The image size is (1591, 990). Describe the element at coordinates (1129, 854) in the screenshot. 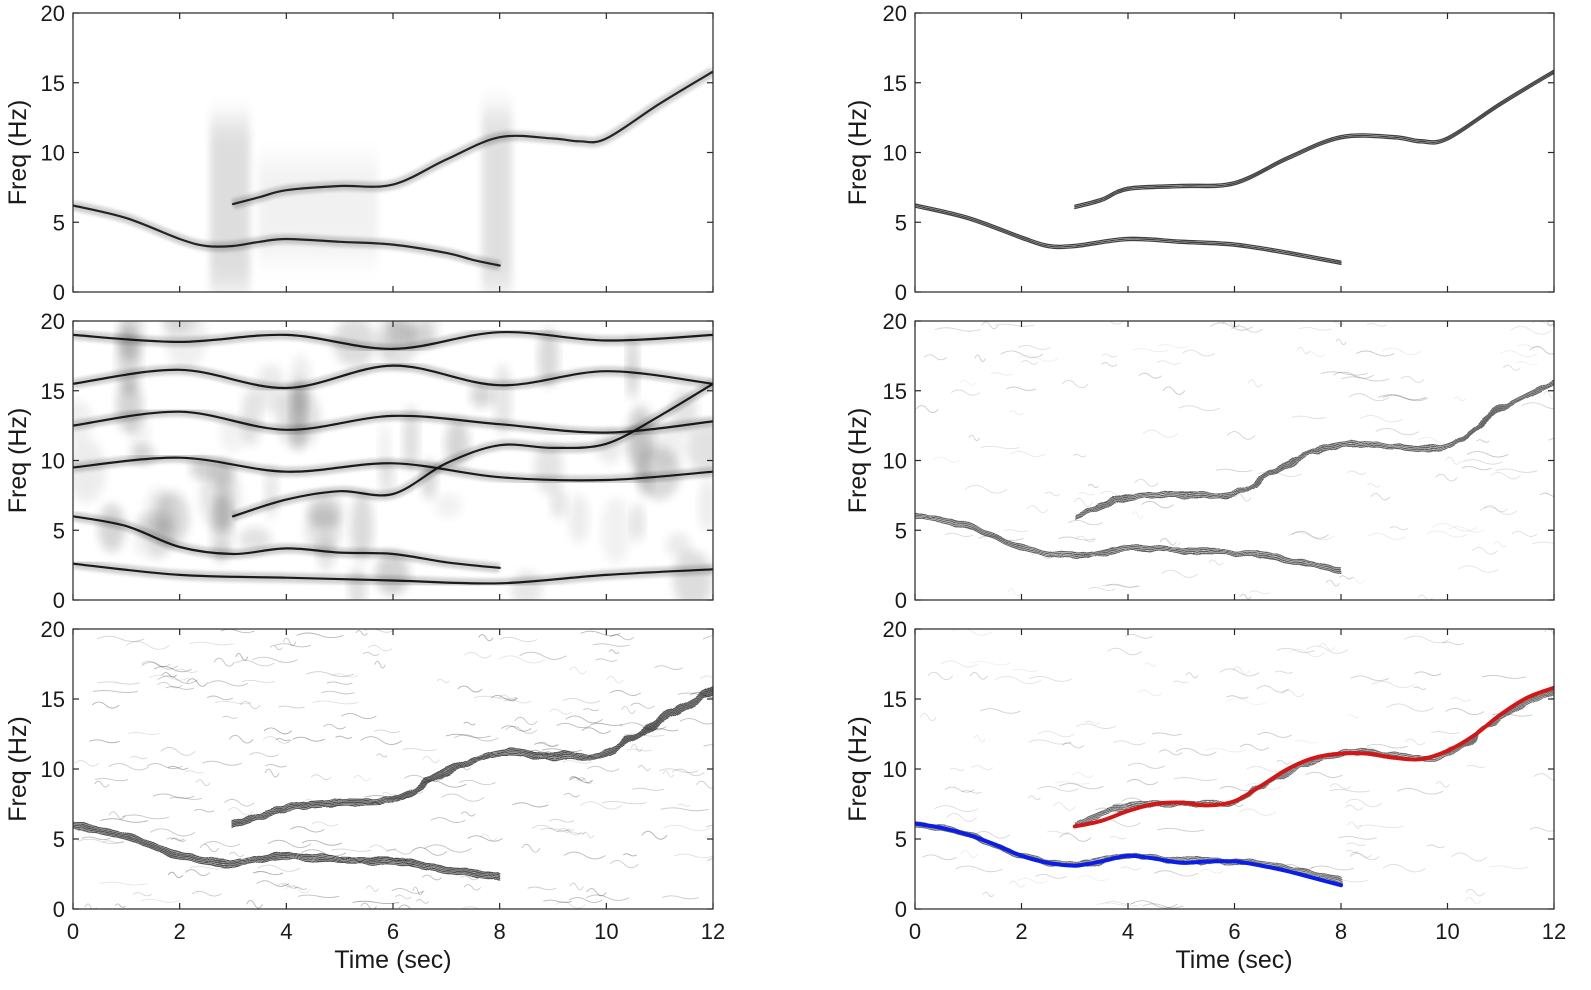

I see `series-line` at that location.